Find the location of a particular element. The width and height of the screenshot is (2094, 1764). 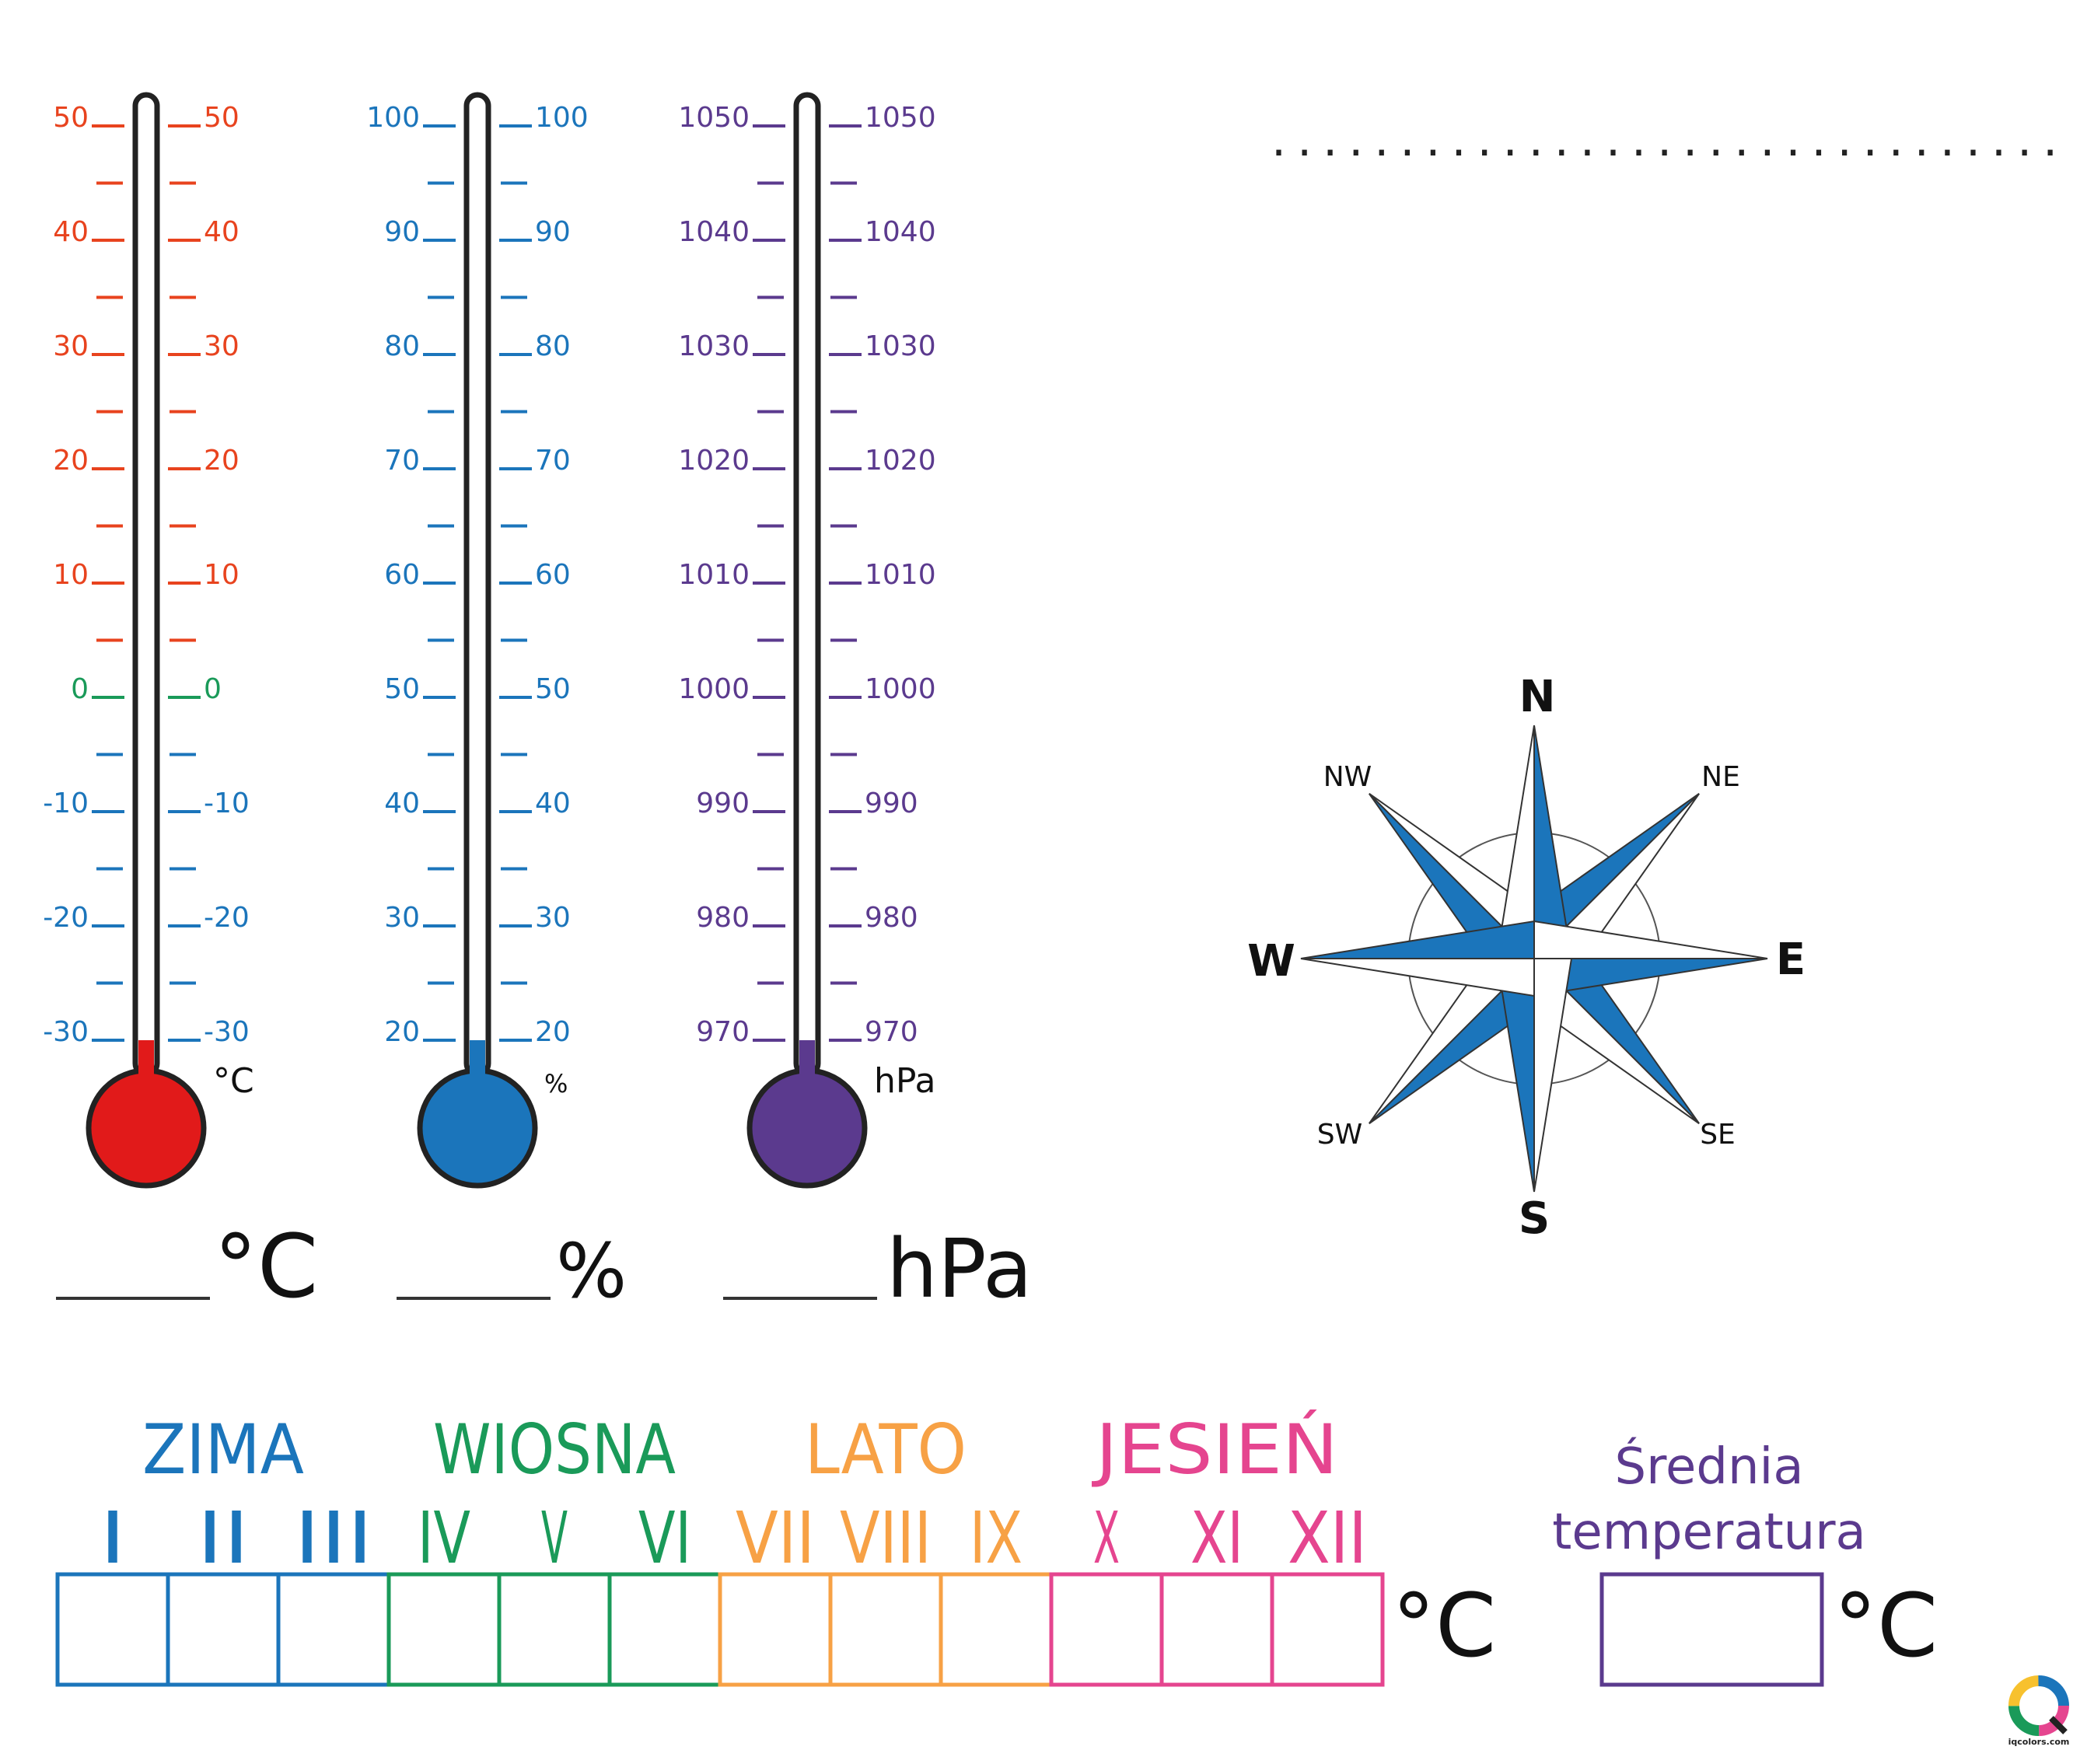

month-label: III is located at coordinates (333, 1538).